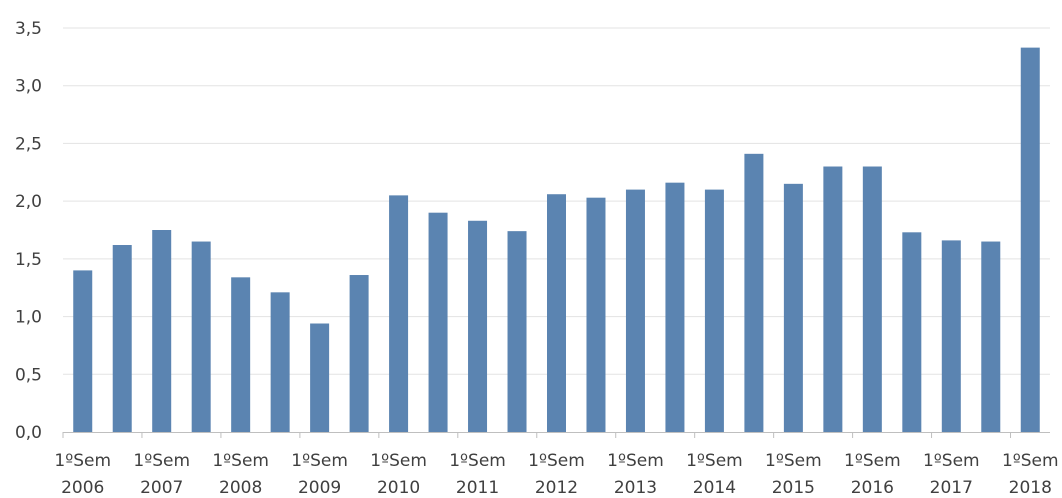  What do you see at coordinates (122, 338) in the screenshot?
I see `bar: 2ºSem 2006: 1.62` at bounding box center [122, 338].